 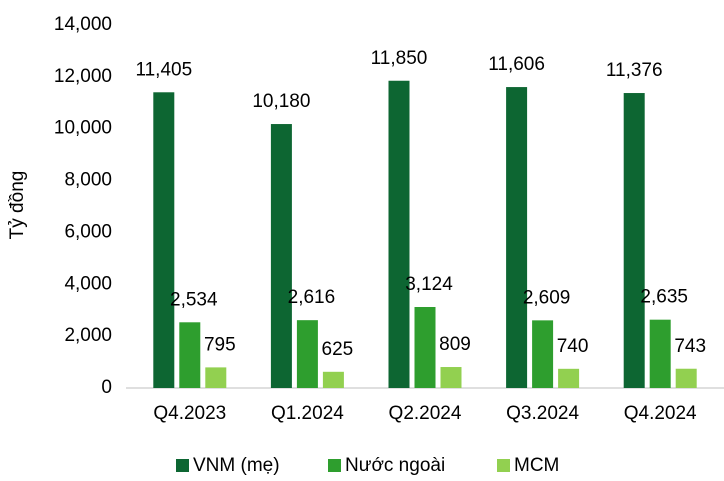 What do you see at coordinates (664, 297) in the screenshot?
I see `data-label: 2,635` at bounding box center [664, 297].